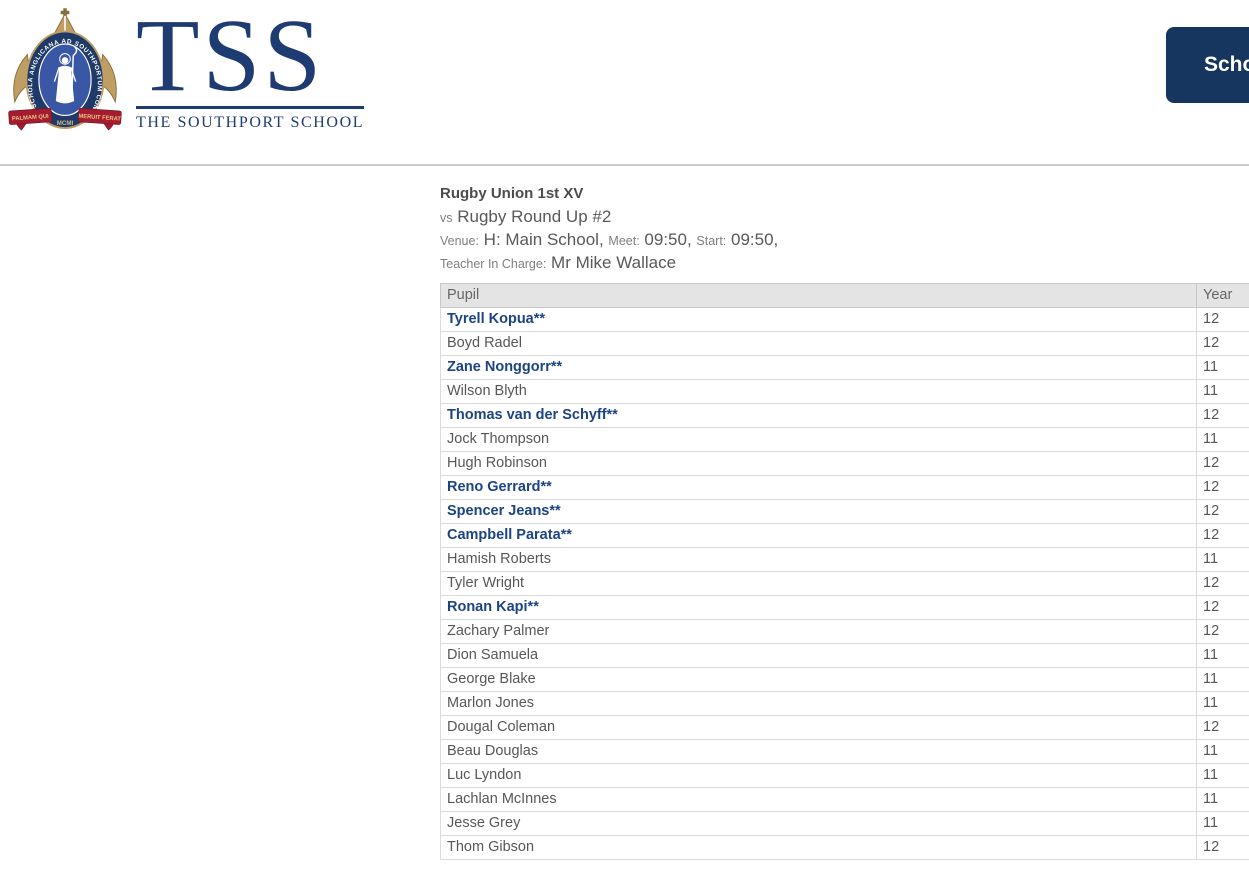 The height and width of the screenshot is (875, 1249). I want to click on table-row: Lachlan McInnes 11, so click(844, 799).